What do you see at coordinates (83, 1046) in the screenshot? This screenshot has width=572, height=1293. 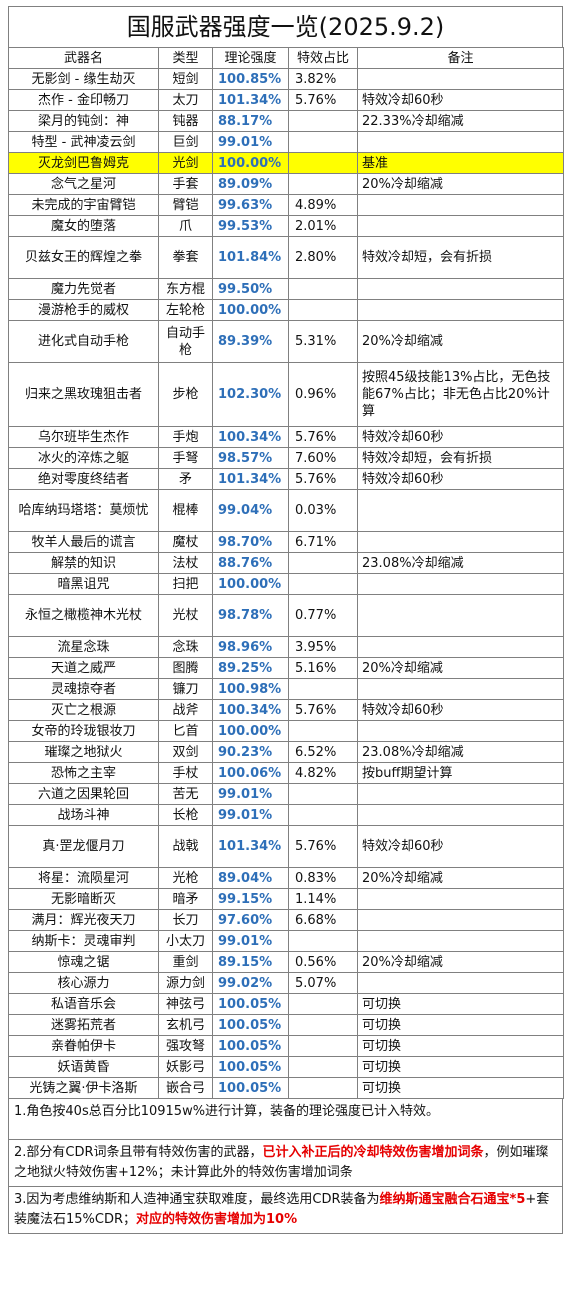 I see `weapon-name-cell: 亲眷帕伊卡` at bounding box center [83, 1046].